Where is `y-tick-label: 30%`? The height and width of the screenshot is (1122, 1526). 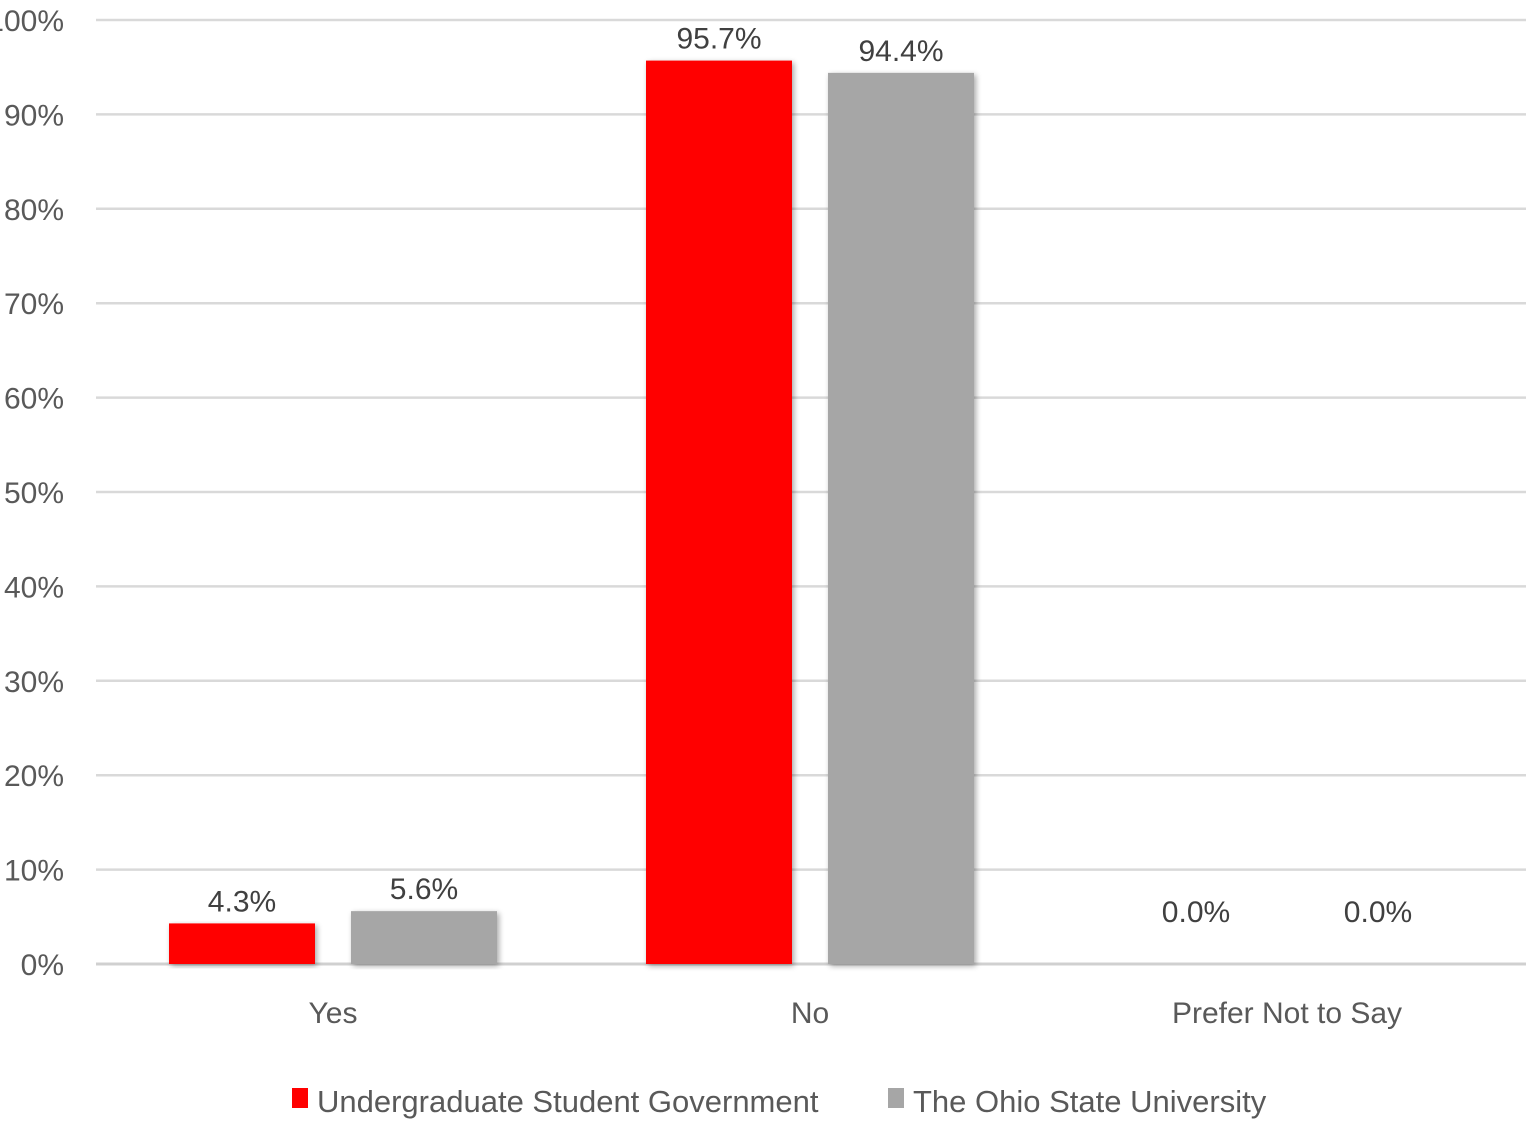
y-tick-label: 30% is located at coordinates (34, 682).